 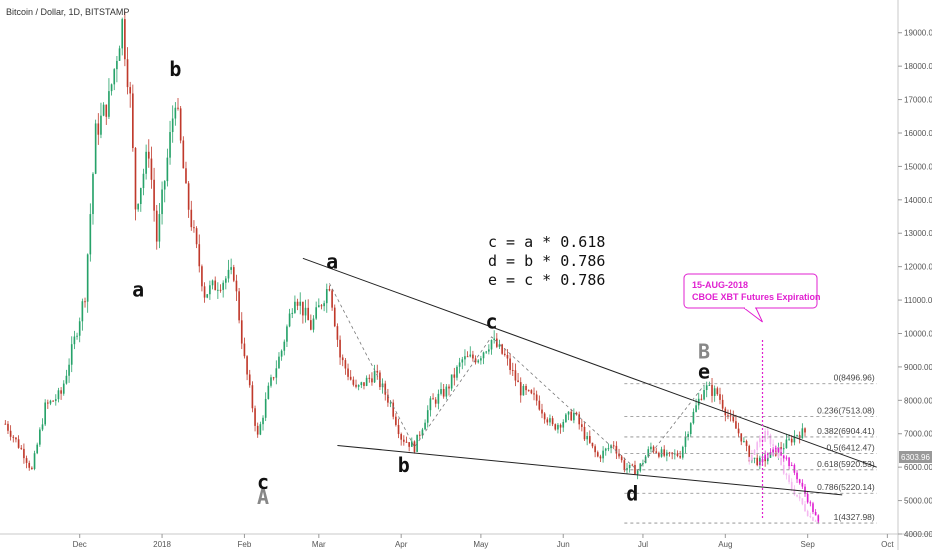 What do you see at coordinates (67, 12) in the screenshot?
I see `chart-title: Bitcoin / Dollar, 1D, BITSTAMP` at bounding box center [67, 12].